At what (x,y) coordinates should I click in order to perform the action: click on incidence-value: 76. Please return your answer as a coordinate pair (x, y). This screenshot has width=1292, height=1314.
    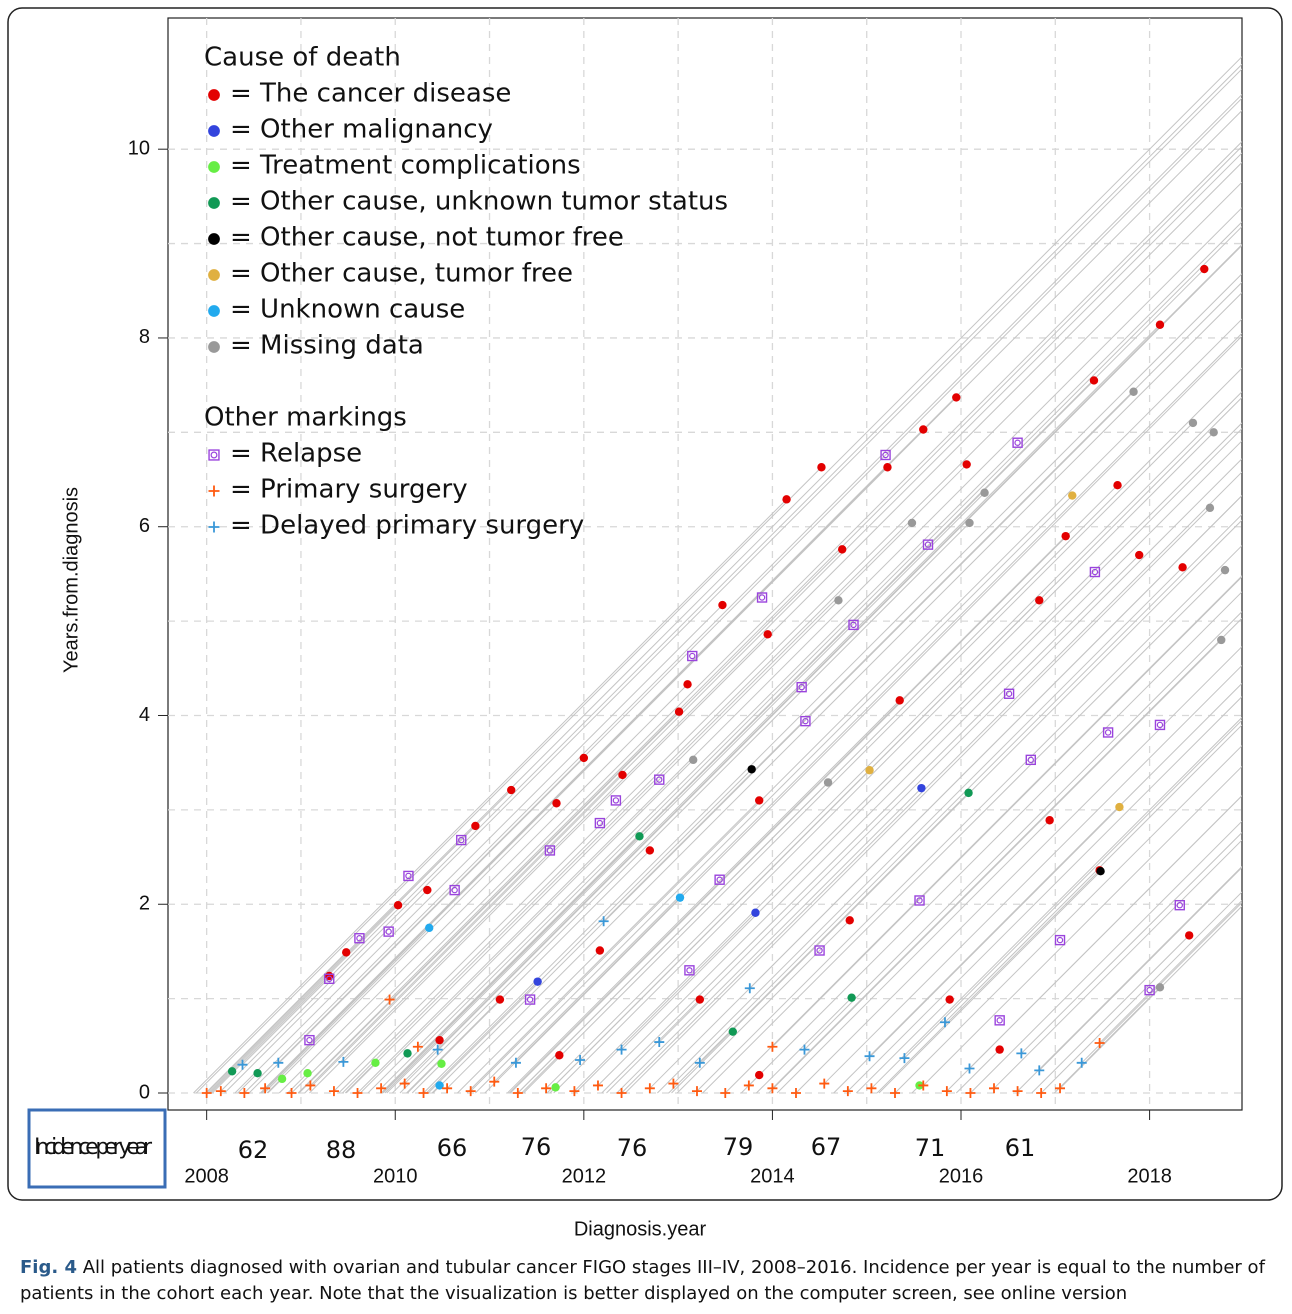
    Looking at the image, I should click on (536, 1147).